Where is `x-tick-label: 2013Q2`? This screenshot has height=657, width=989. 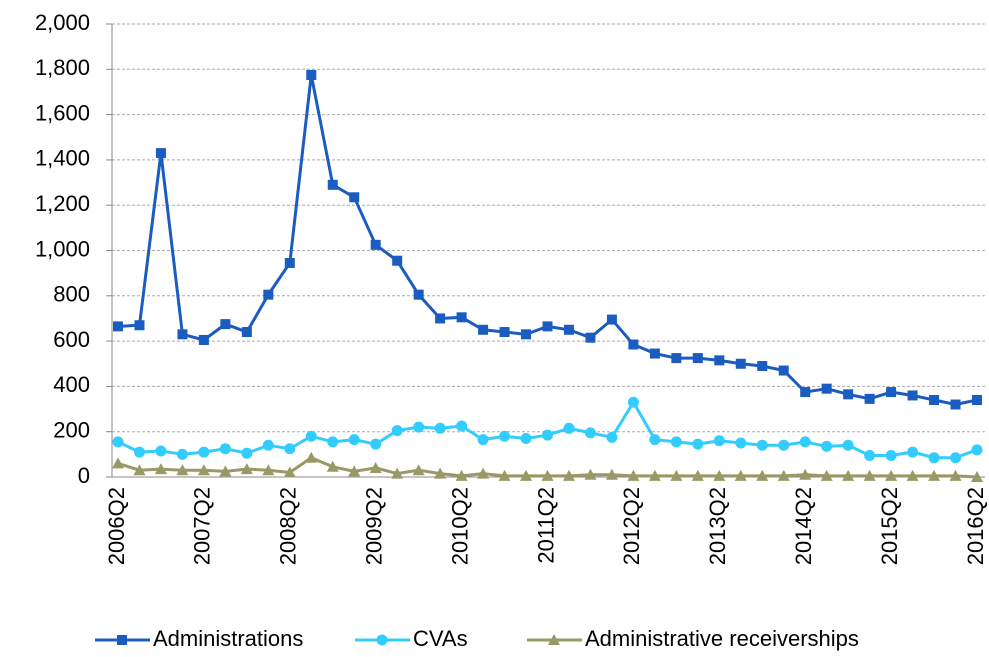 x-tick-label: 2013Q2 is located at coordinates (717, 526).